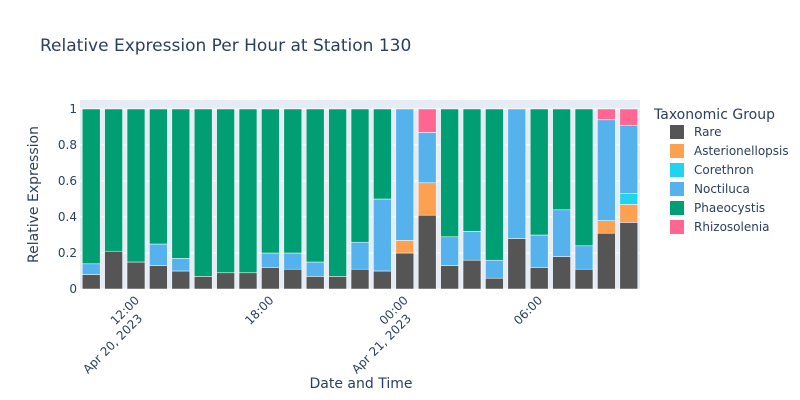 The image size is (800, 400). What do you see at coordinates (717, 208) in the screenshot?
I see `legend-item: Phaeocystis` at bounding box center [717, 208].